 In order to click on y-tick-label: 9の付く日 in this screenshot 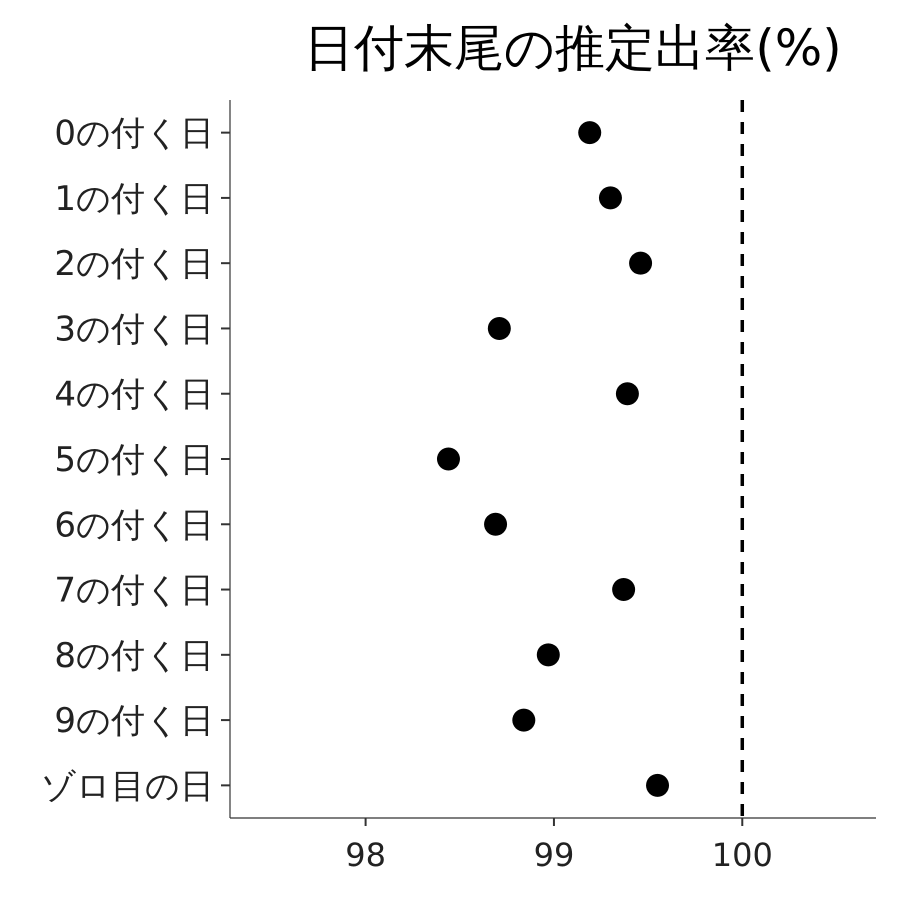, I will do `click(134, 721)`.